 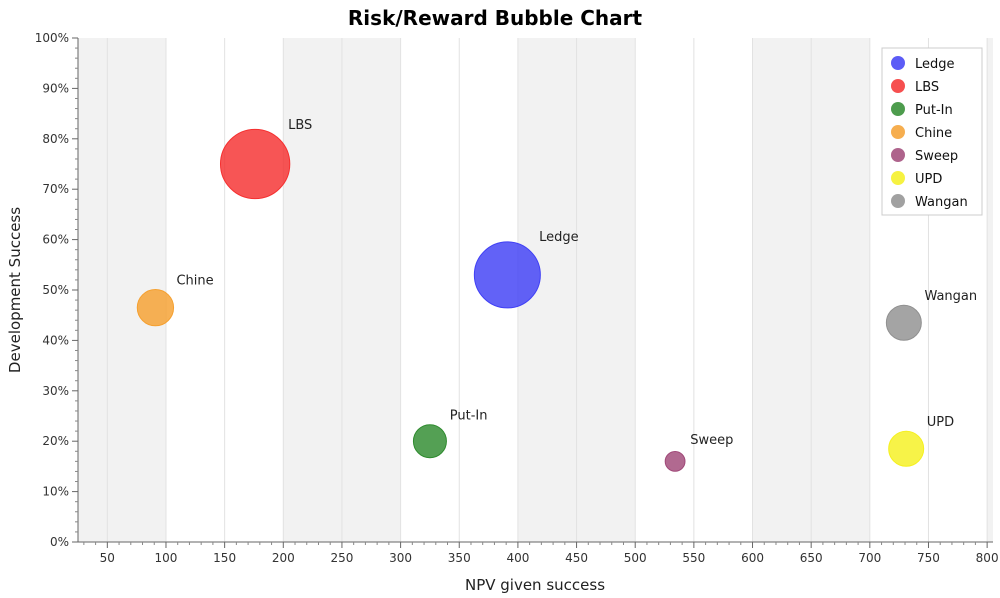 I want to click on legend-entry: Chine, so click(x=933, y=133).